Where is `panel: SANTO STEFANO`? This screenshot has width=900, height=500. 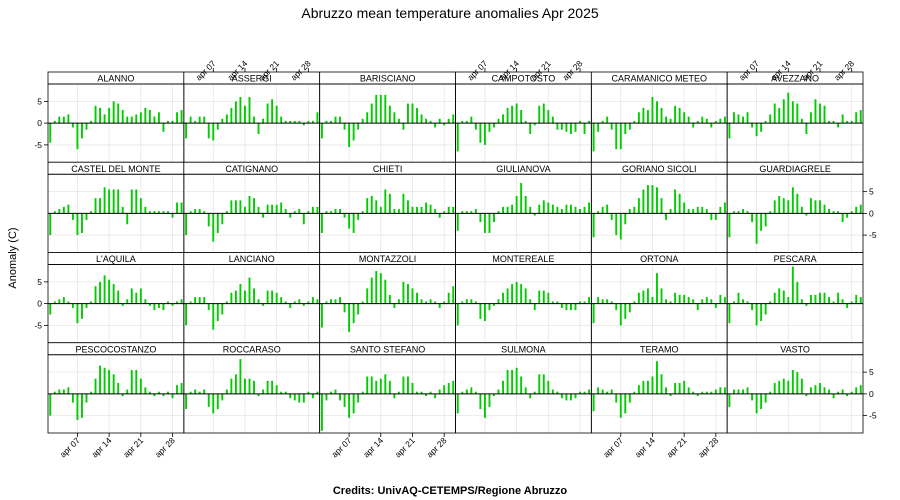
panel: SANTO STEFANO is located at coordinates (387, 388).